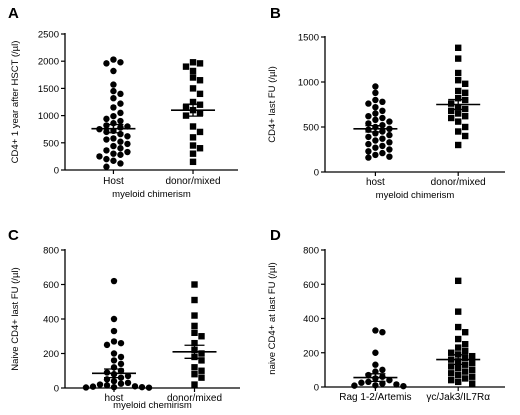 The width and height of the screenshot is (520, 415). I want to click on y-tick-label: 500, so click(311, 128).